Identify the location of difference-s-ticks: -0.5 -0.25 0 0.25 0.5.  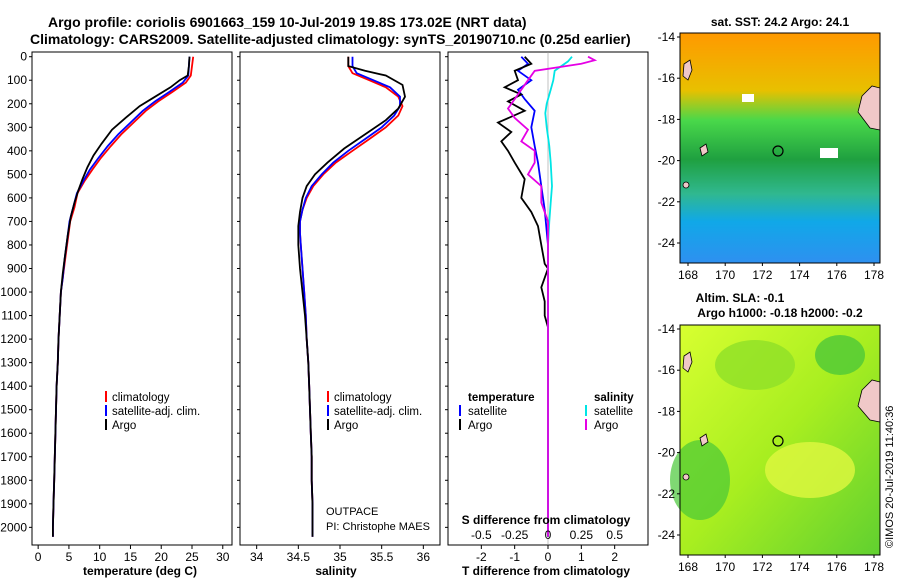
(547, 535).